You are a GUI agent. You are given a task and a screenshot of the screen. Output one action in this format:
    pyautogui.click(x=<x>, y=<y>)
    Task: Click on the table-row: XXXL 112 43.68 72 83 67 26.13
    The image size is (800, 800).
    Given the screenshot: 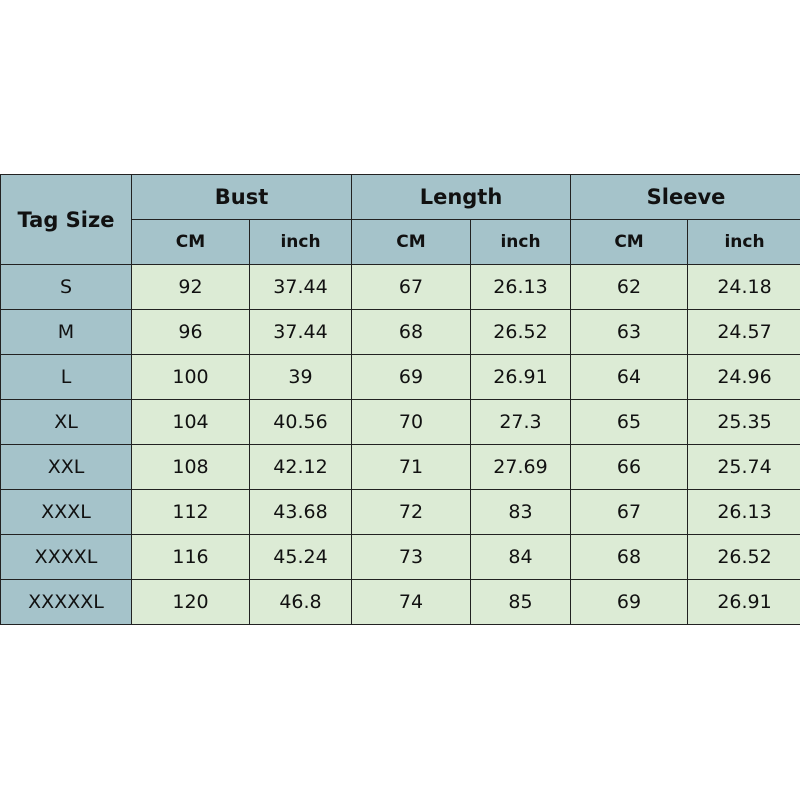 What is the action you would take?
    pyautogui.click(x=400, y=512)
    